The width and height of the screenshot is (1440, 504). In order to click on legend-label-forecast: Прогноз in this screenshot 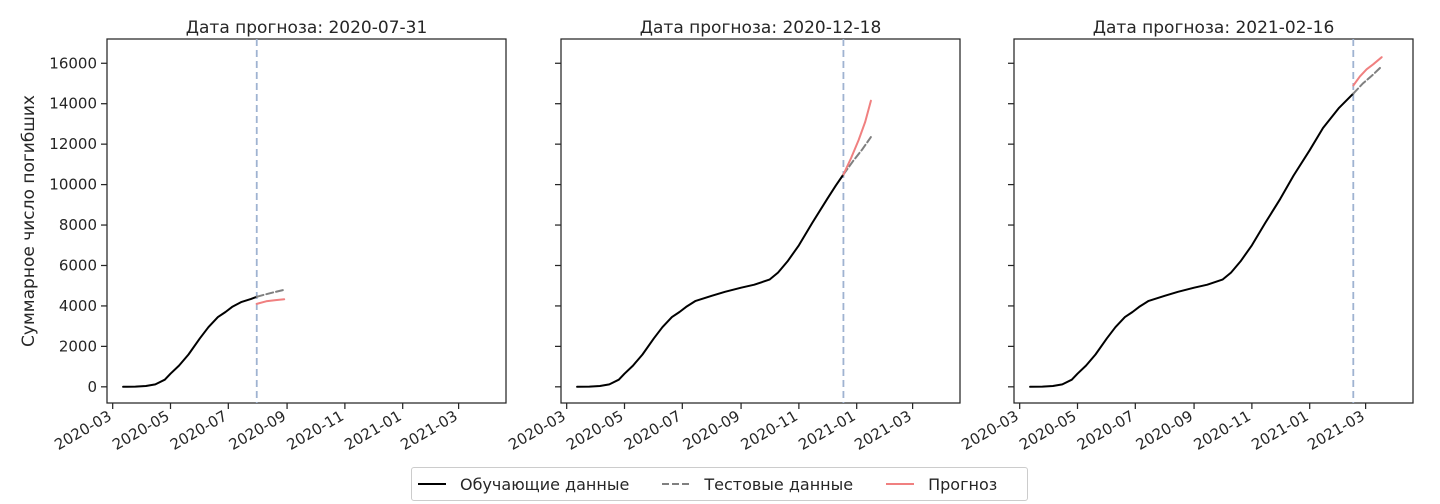, I will do `click(963, 484)`.